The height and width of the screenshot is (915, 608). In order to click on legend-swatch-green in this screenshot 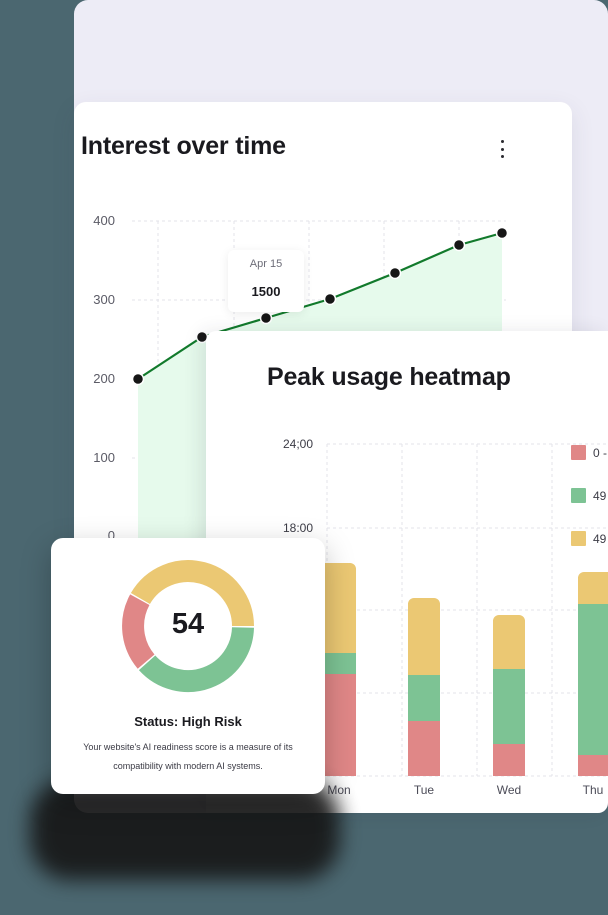, I will do `click(578, 495)`.